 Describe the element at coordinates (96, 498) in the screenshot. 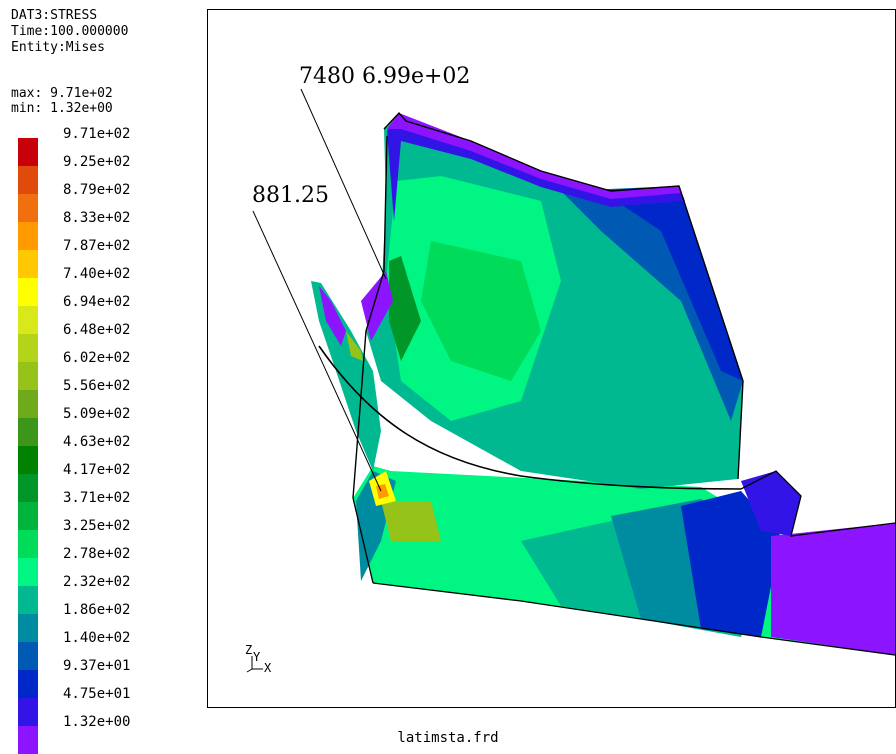

I see `legend-label: 3.71e+02` at that location.